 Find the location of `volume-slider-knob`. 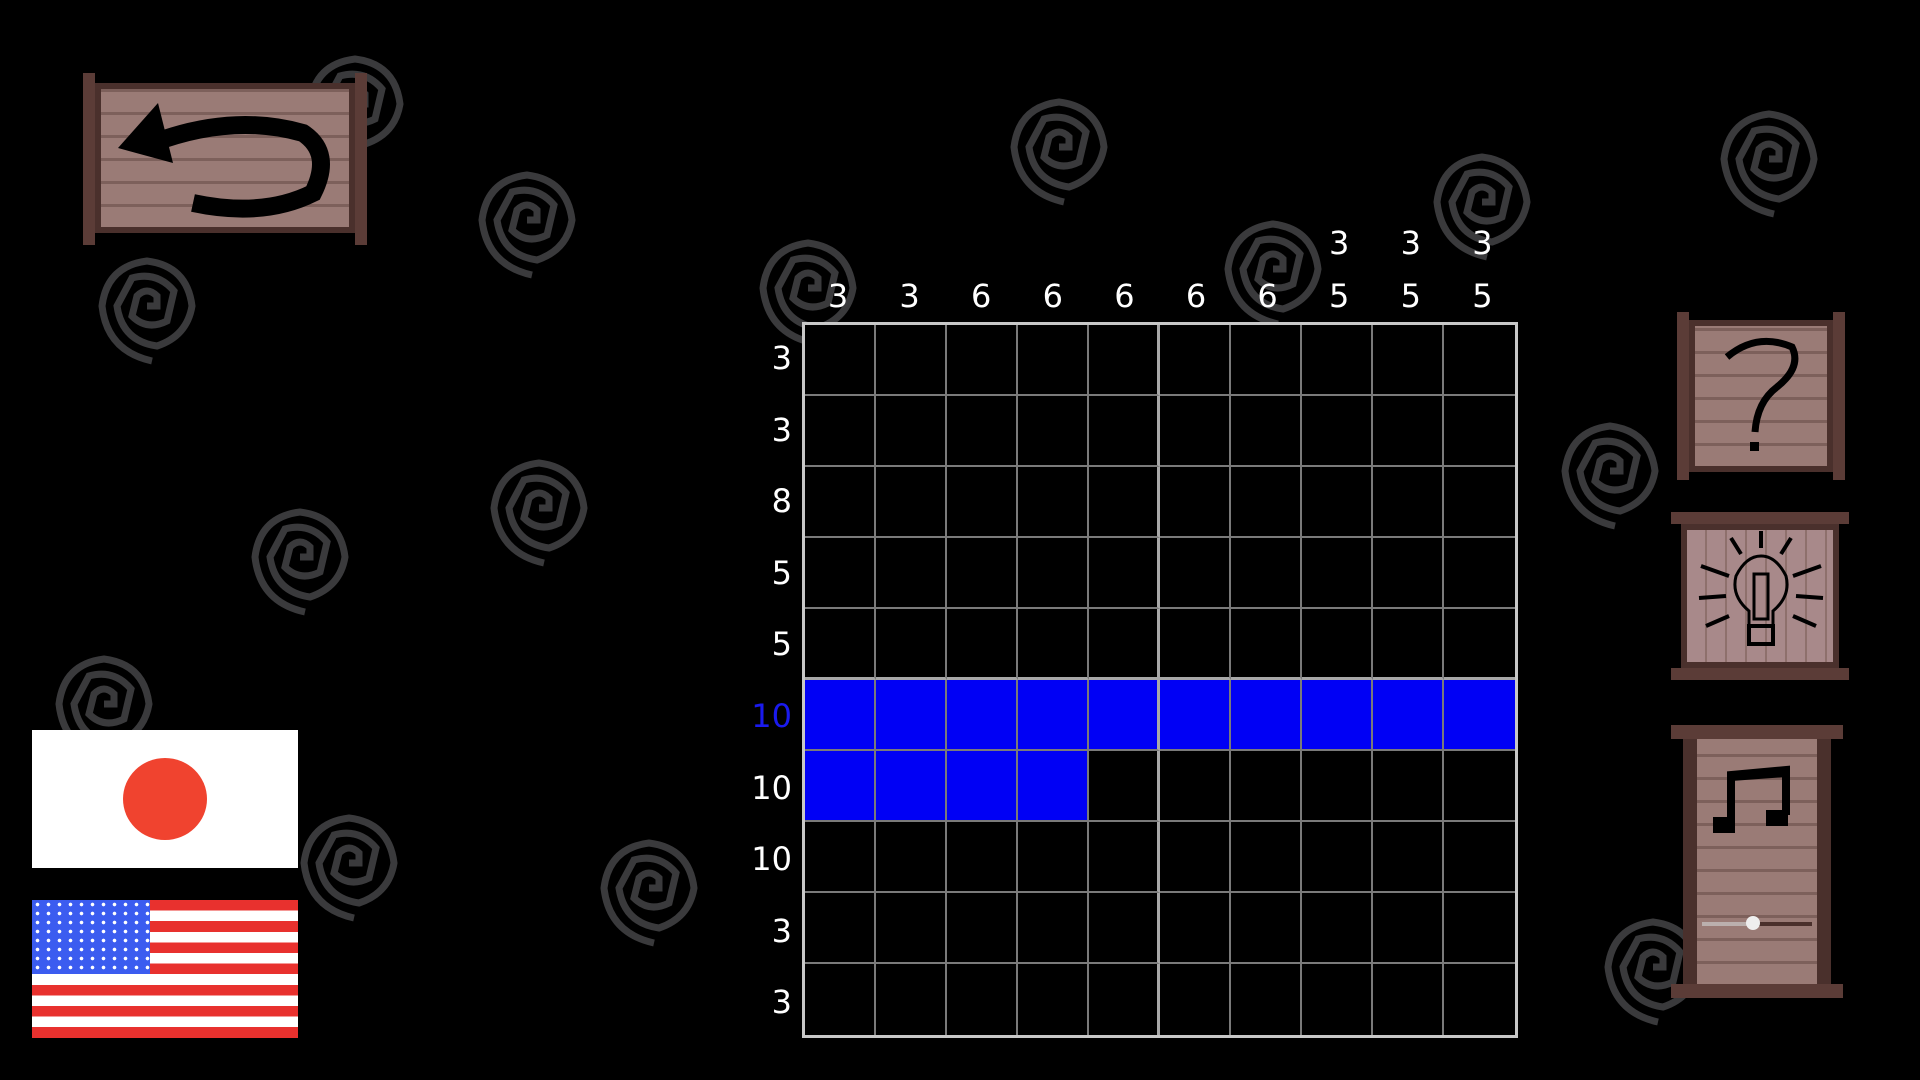

volume-slider-knob is located at coordinates (1752, 923).